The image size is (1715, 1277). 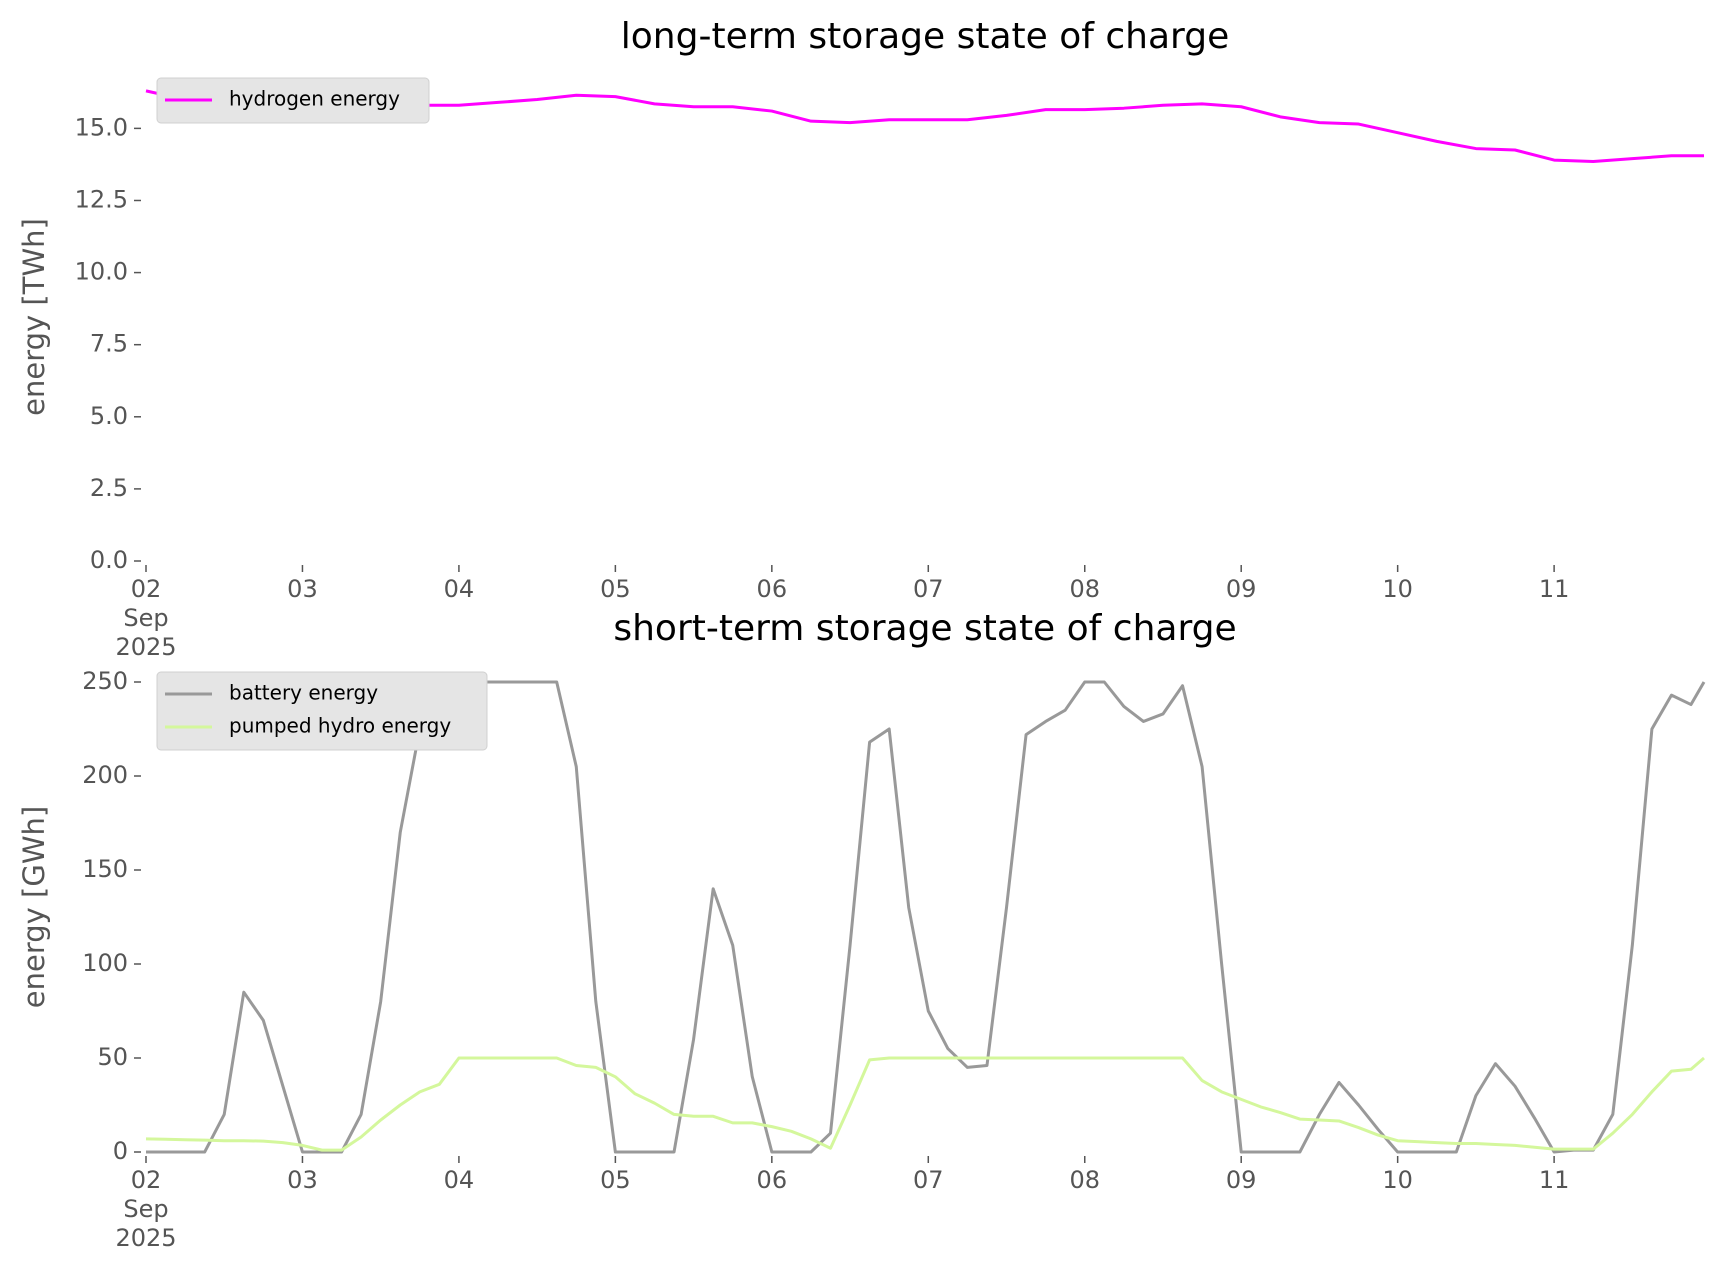 What do you see at coordinates (925, 36) in the screenshot?
I see `chart-title: long-term storage state of charge` at bounding box center [925, 36].